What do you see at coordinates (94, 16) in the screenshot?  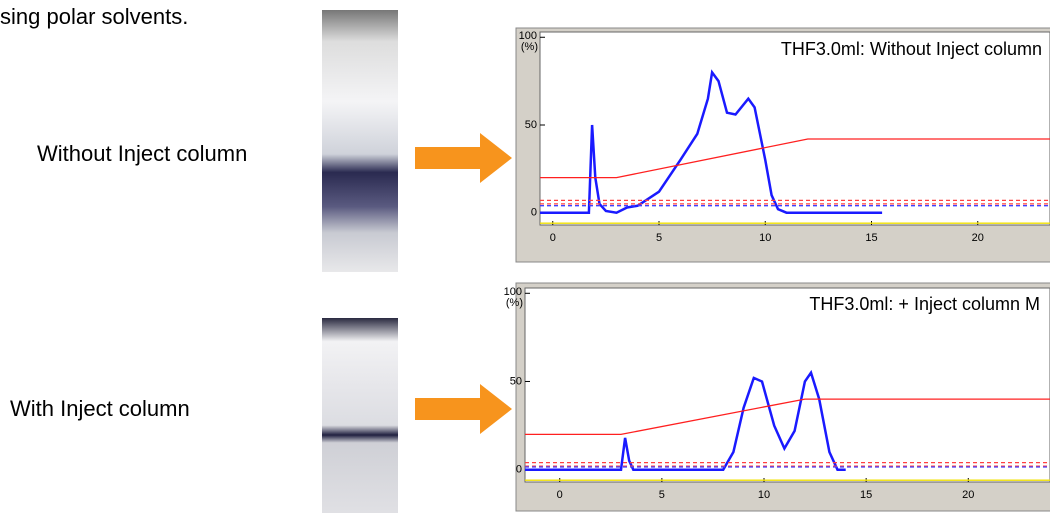 I see `caption: sing polar solvents.` at bounding box center [94, 16].